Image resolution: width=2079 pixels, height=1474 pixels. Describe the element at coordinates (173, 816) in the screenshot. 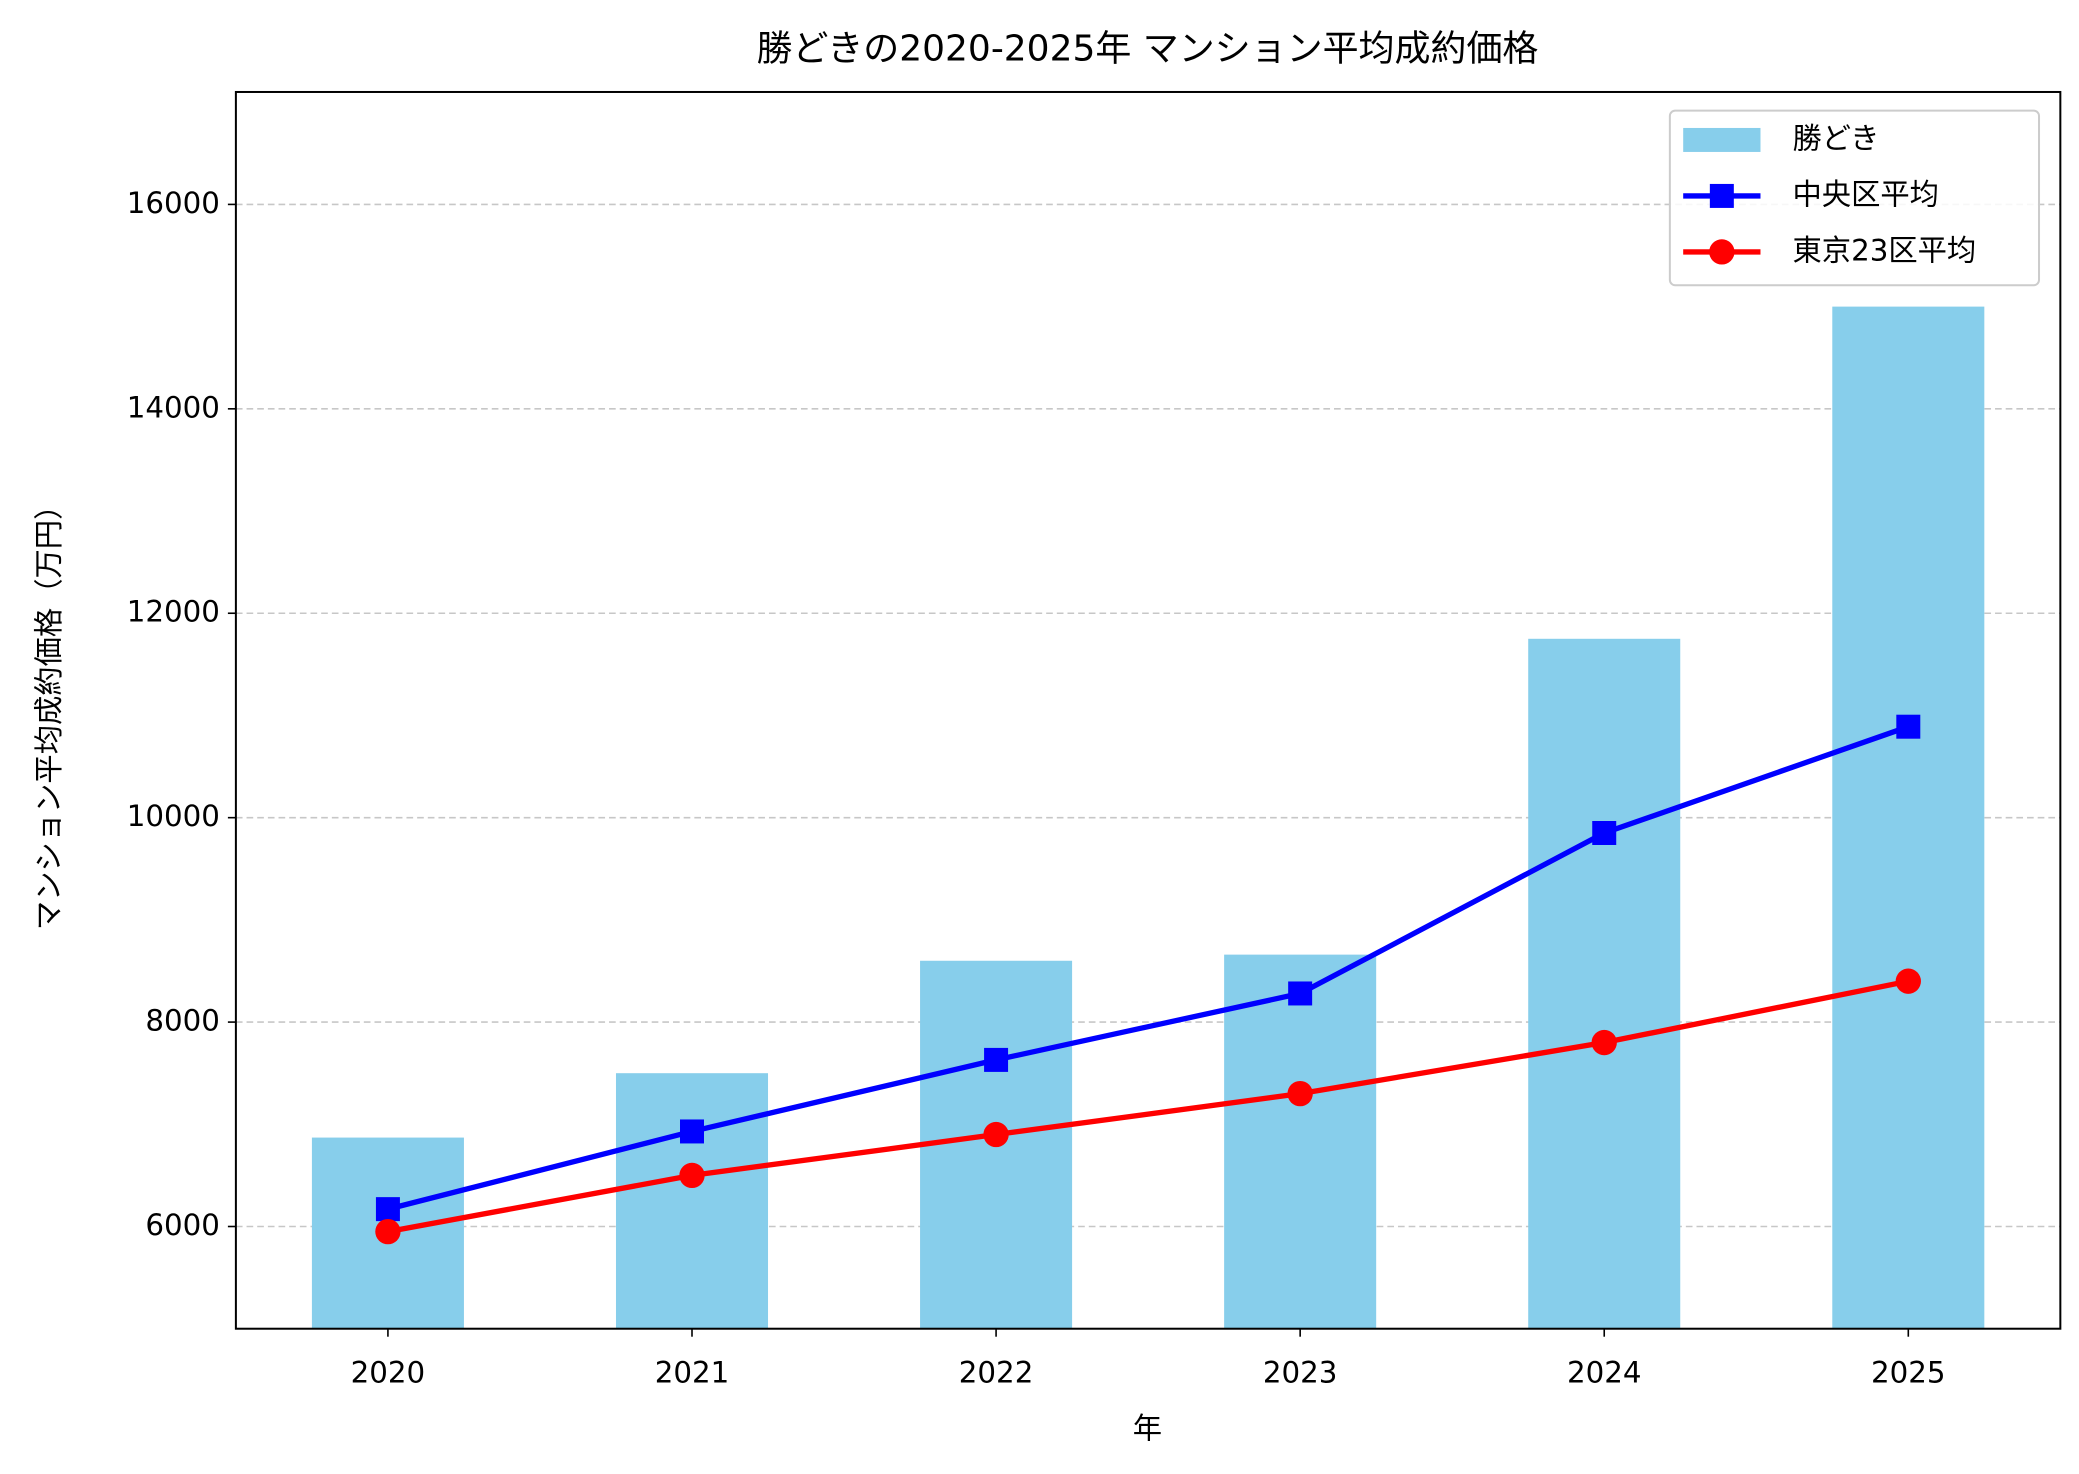

I see `y-tick-label: 10000` at that location.